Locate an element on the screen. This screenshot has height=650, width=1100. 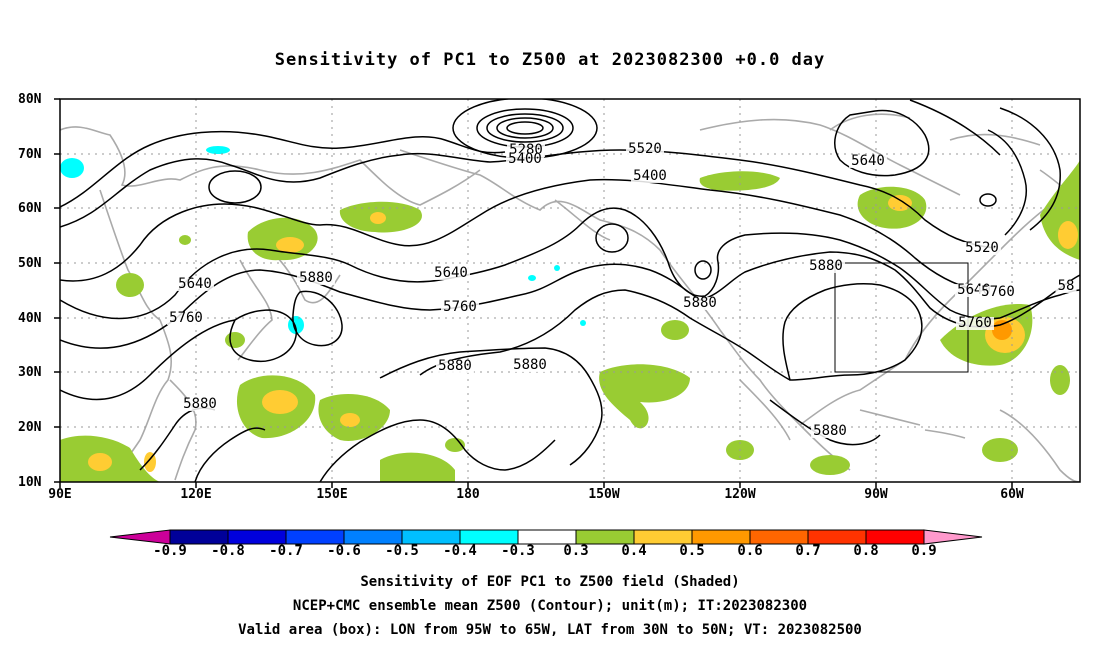
lon-label-180: 180 is located at coordinates (468, 494).